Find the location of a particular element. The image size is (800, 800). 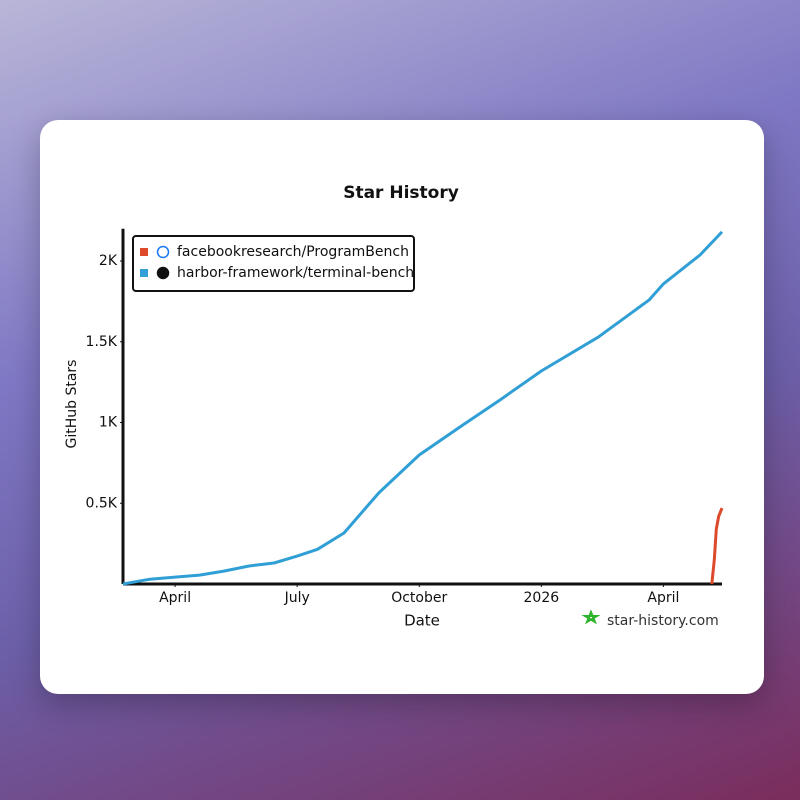

legend-box is located at coordinates (273, 263).